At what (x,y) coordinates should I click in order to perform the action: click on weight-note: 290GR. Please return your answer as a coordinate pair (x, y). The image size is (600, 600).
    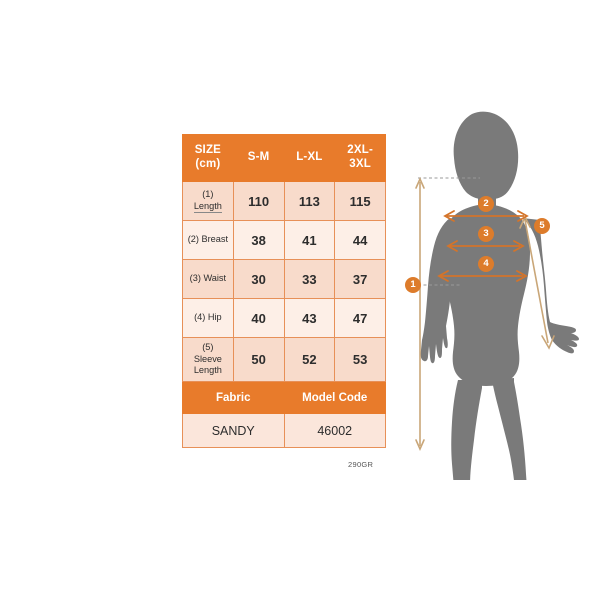
    Looking at the image, I should click on (361, 464).